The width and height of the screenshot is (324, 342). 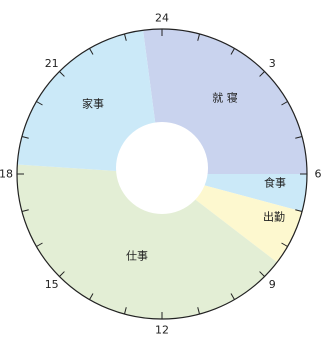 What do you see at coordinates (225, 98) in the screenshot?
I see `segment-label-sleep: 就 寝` at bounding box center [225, 98].